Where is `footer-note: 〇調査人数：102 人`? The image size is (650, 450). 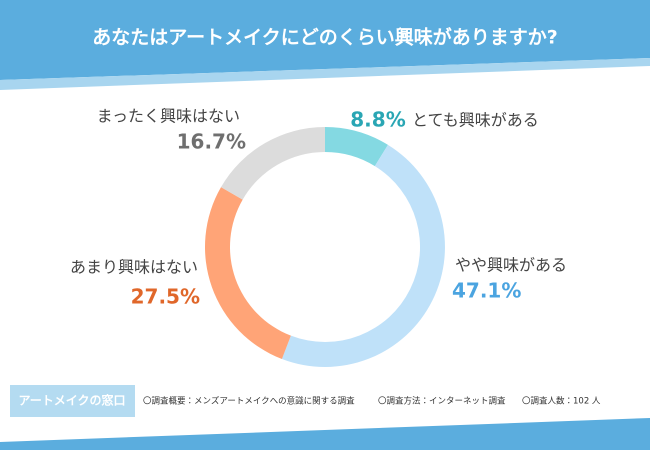
footer-note: 〇調査人数：102 人 is located at coordinates (561, 401).